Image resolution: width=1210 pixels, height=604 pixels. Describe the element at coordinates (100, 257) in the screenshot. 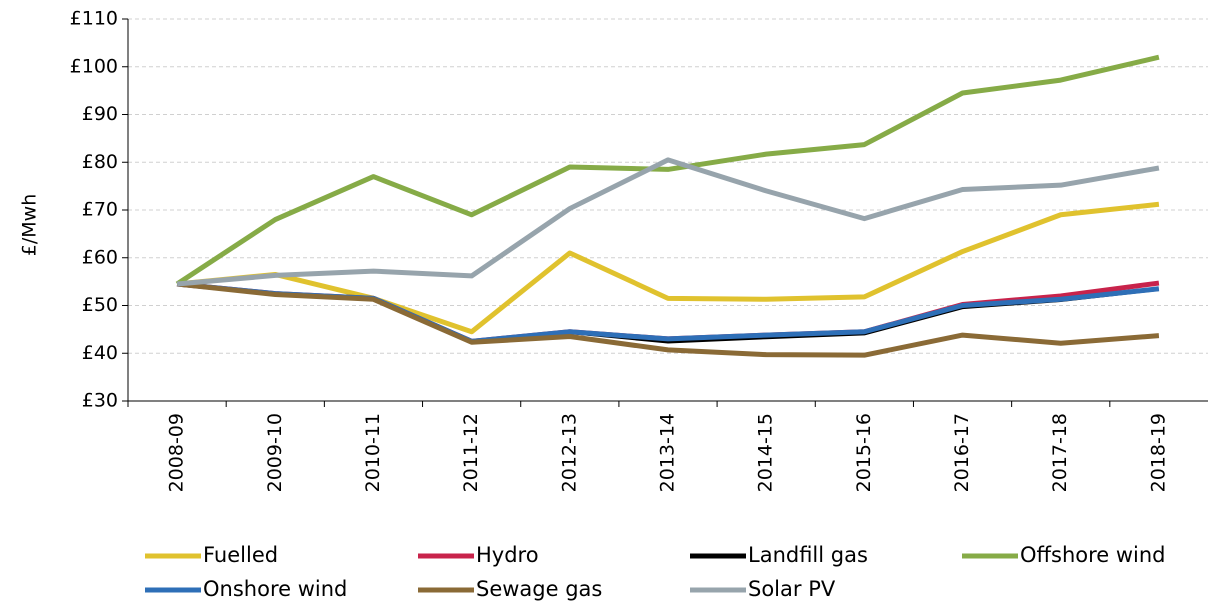

I see `y-tick-label: £60` at that location.